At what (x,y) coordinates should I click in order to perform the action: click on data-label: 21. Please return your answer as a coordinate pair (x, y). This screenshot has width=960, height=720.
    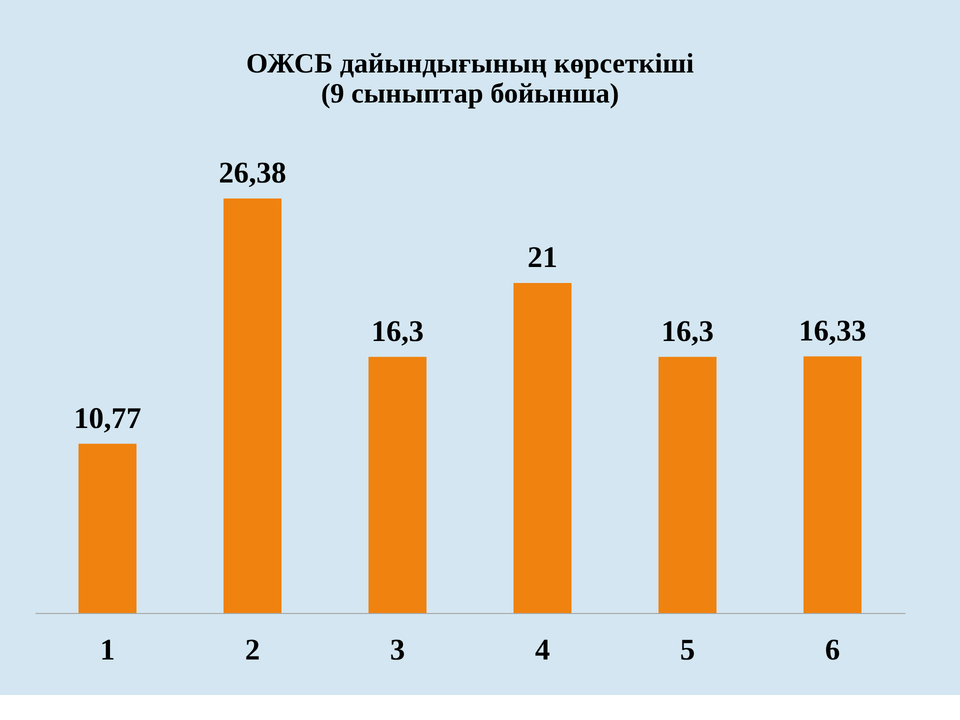
    Looking at the image, I should click on (543, 257).